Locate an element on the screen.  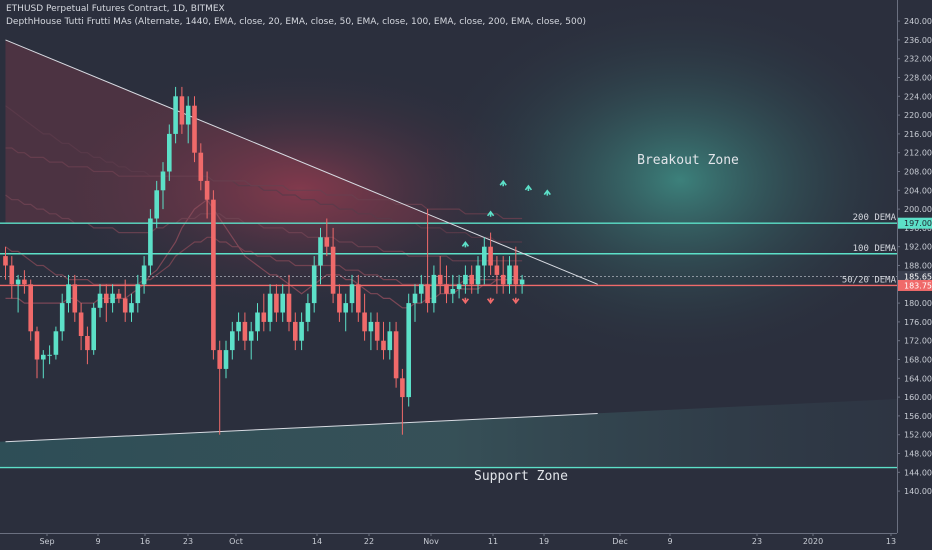
price-tick-label: 212.00 is located at coordinates (918, 153).